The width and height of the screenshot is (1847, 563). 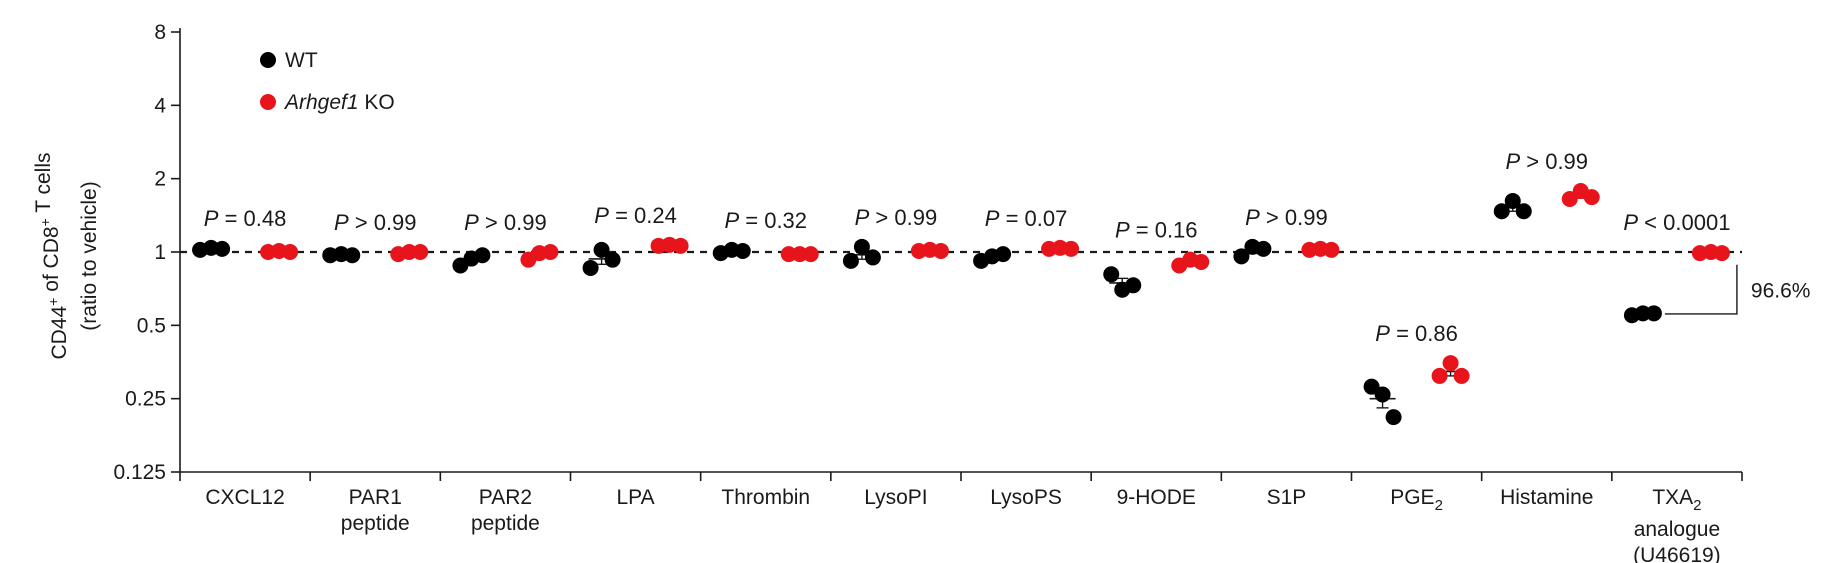 I want to click on annotation-text: 96.6%, so click(x=1781, y=290).